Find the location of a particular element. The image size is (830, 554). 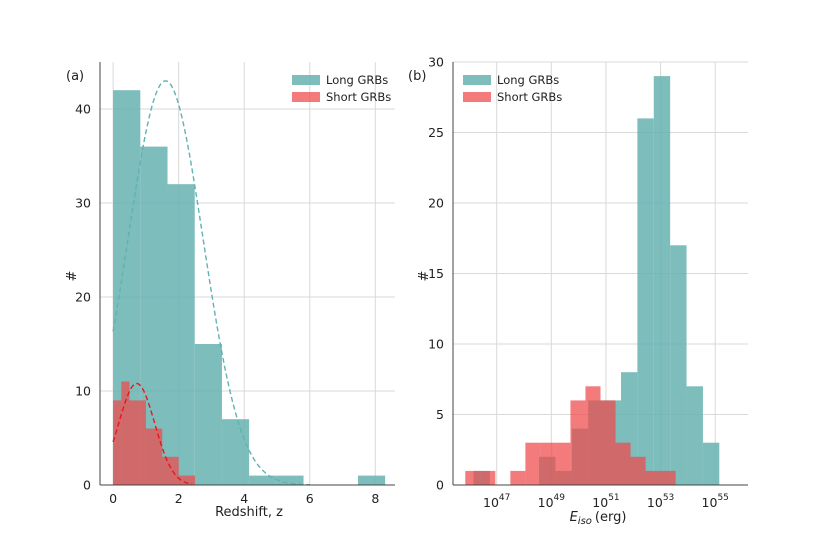

panel-a-ytick-label-1: 10 is located at coordinates (83, 391).